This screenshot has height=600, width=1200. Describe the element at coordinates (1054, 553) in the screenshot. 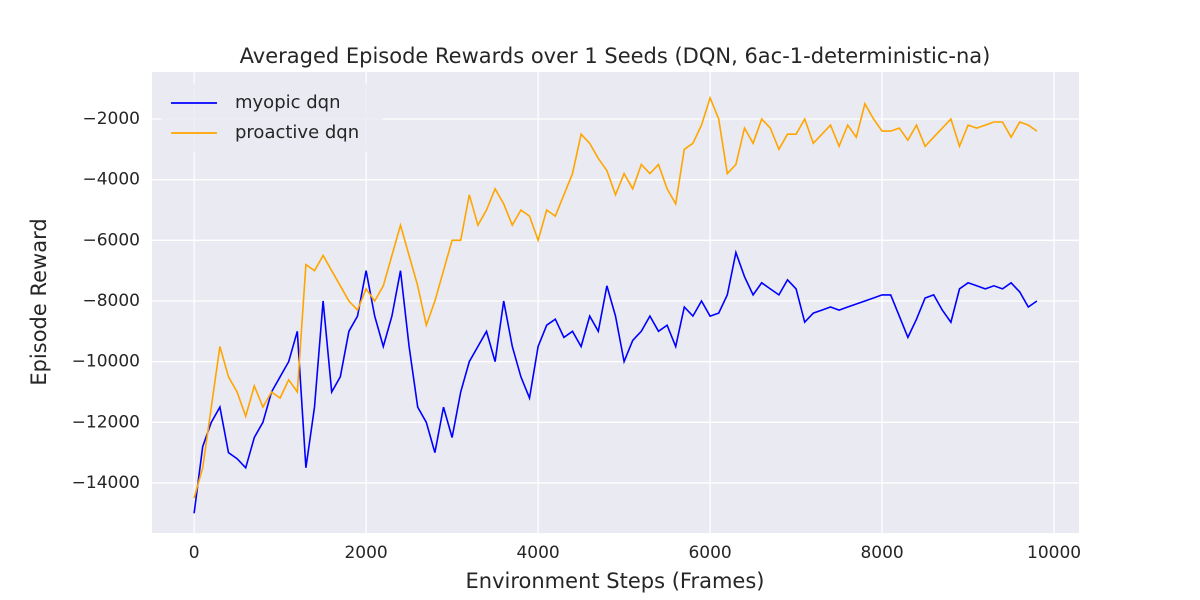

I see `x-tick-label: 10000` at that location.